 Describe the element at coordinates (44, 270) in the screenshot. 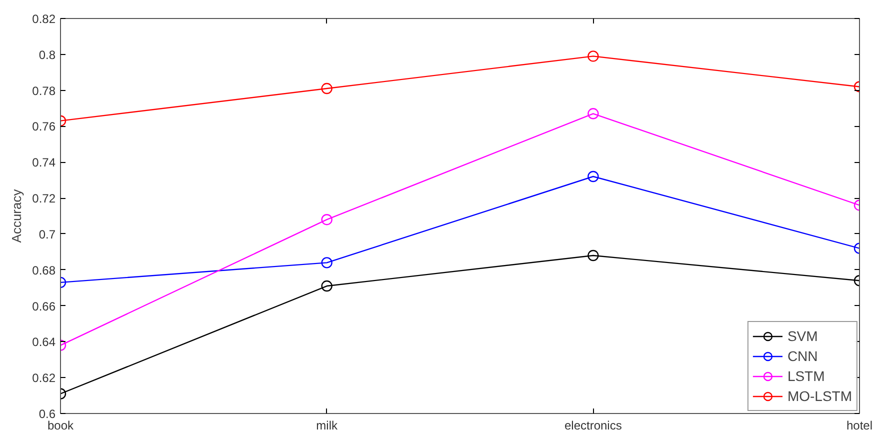

I see `y-tick-label: 0.68` at that location.